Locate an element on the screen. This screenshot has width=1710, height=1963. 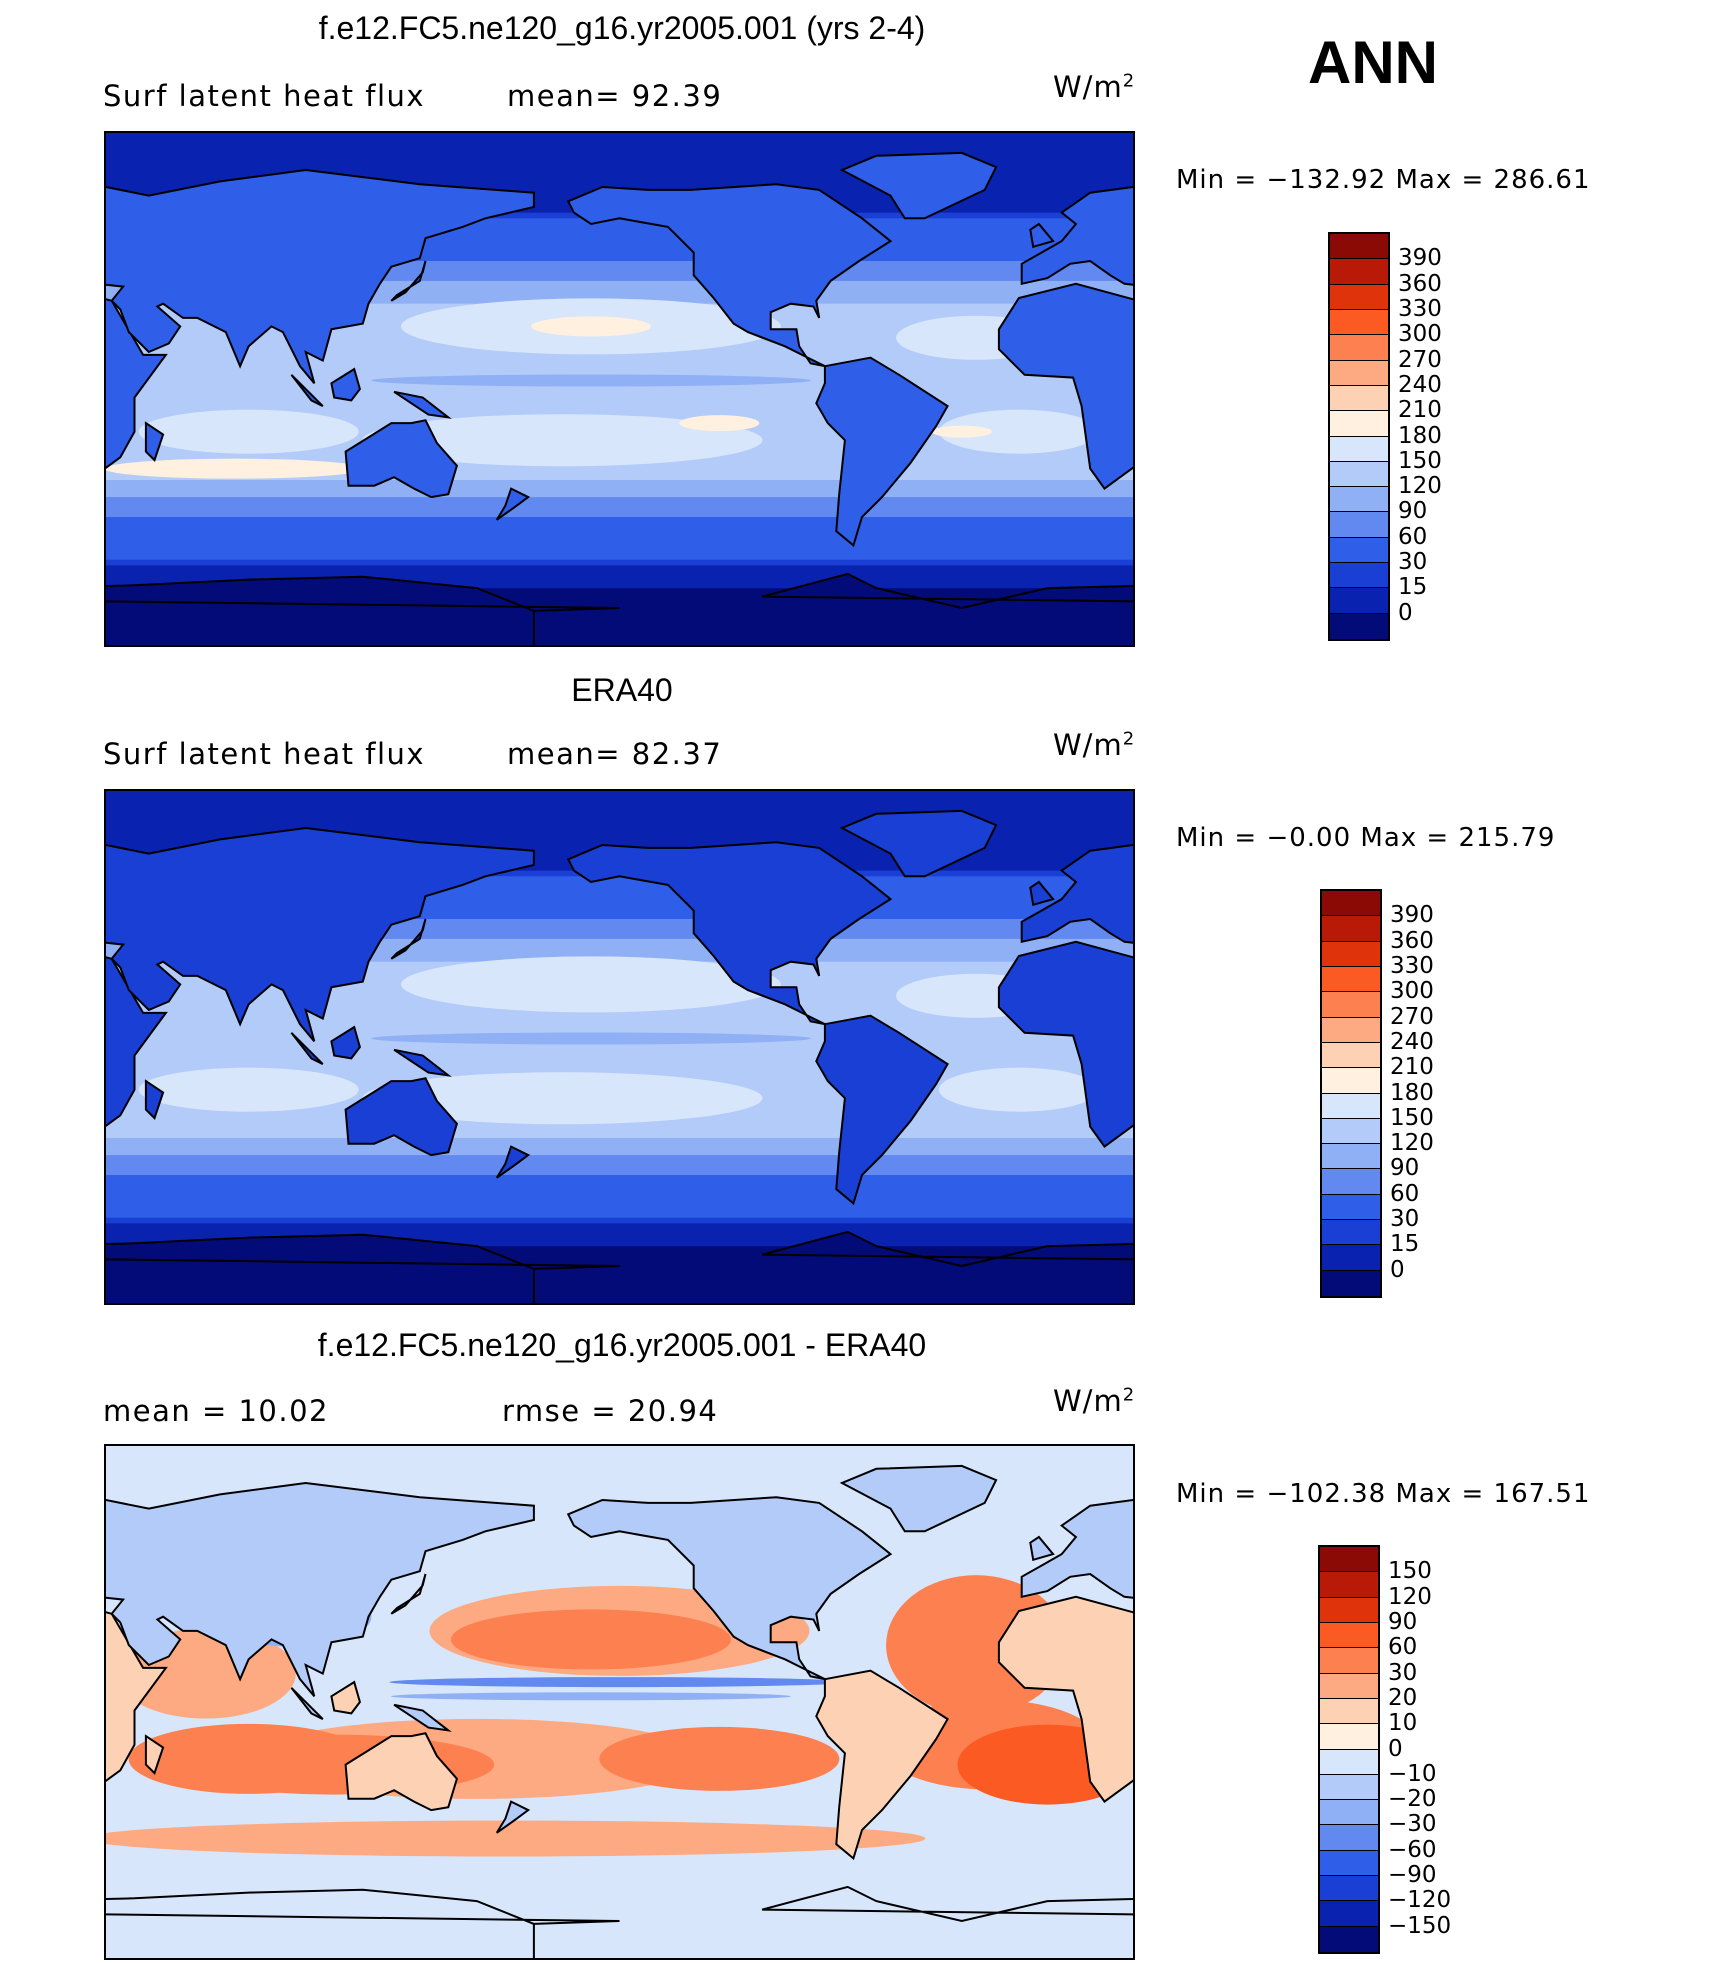
colorbar-tick-label: −150 is located at coordinates (1420, 1925).